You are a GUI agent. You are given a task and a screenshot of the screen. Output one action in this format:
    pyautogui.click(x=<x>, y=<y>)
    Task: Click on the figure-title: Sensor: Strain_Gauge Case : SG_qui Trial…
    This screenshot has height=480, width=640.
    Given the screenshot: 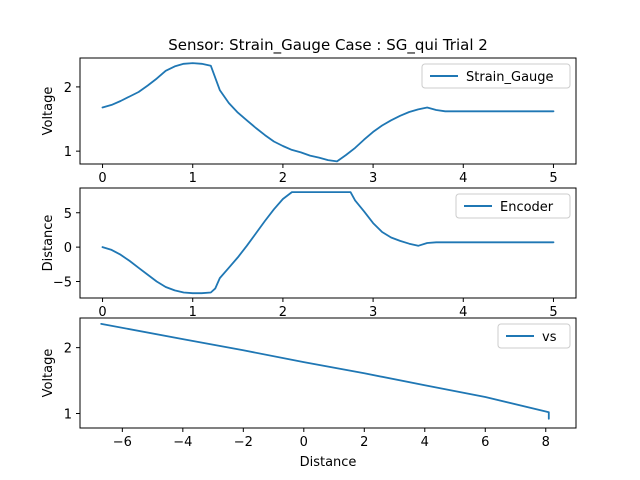 What is the action you would take?
    pyautogui.click(x=328, y=45)
    